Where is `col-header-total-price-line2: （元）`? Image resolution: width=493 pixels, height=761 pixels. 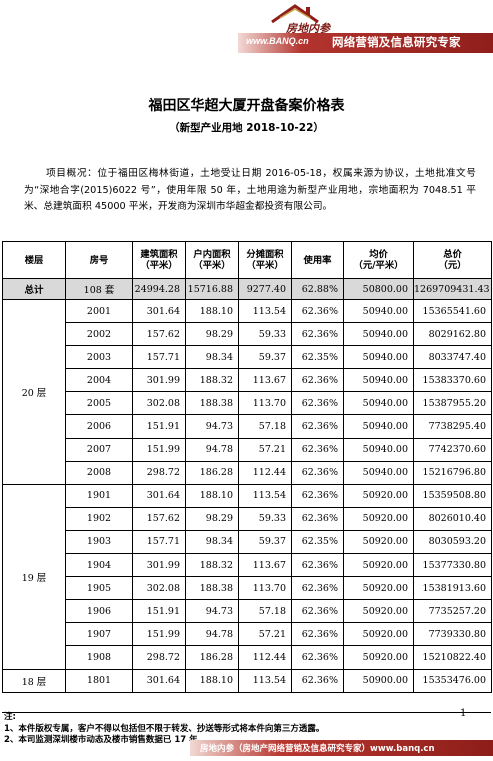 col-header-total-price-line2: （元） is located at coordinates (452, 265).